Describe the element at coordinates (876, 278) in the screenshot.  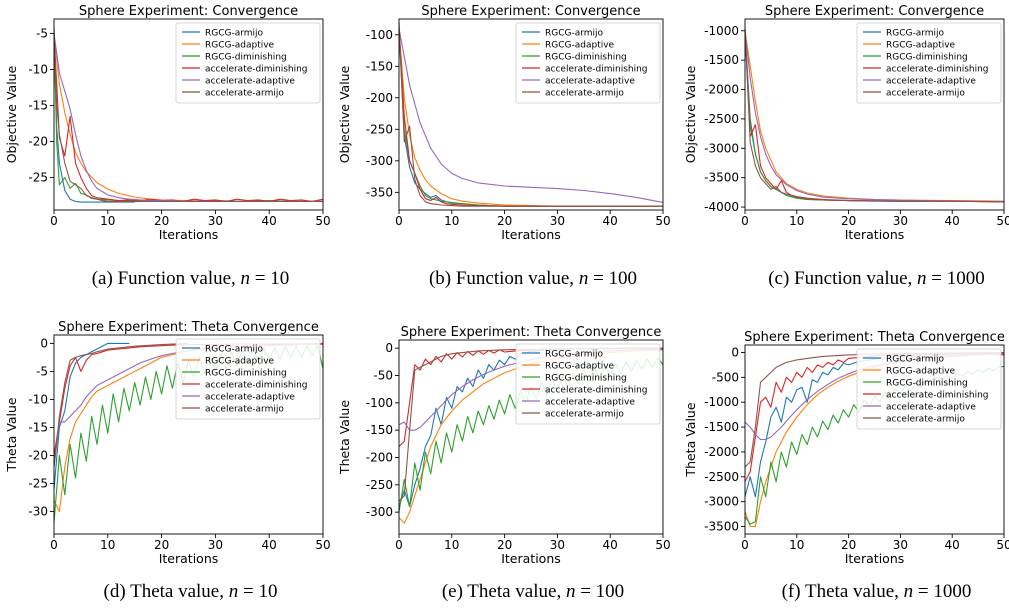
I see `subfigure-caption: (c) Function value, n = 1000` at that location.